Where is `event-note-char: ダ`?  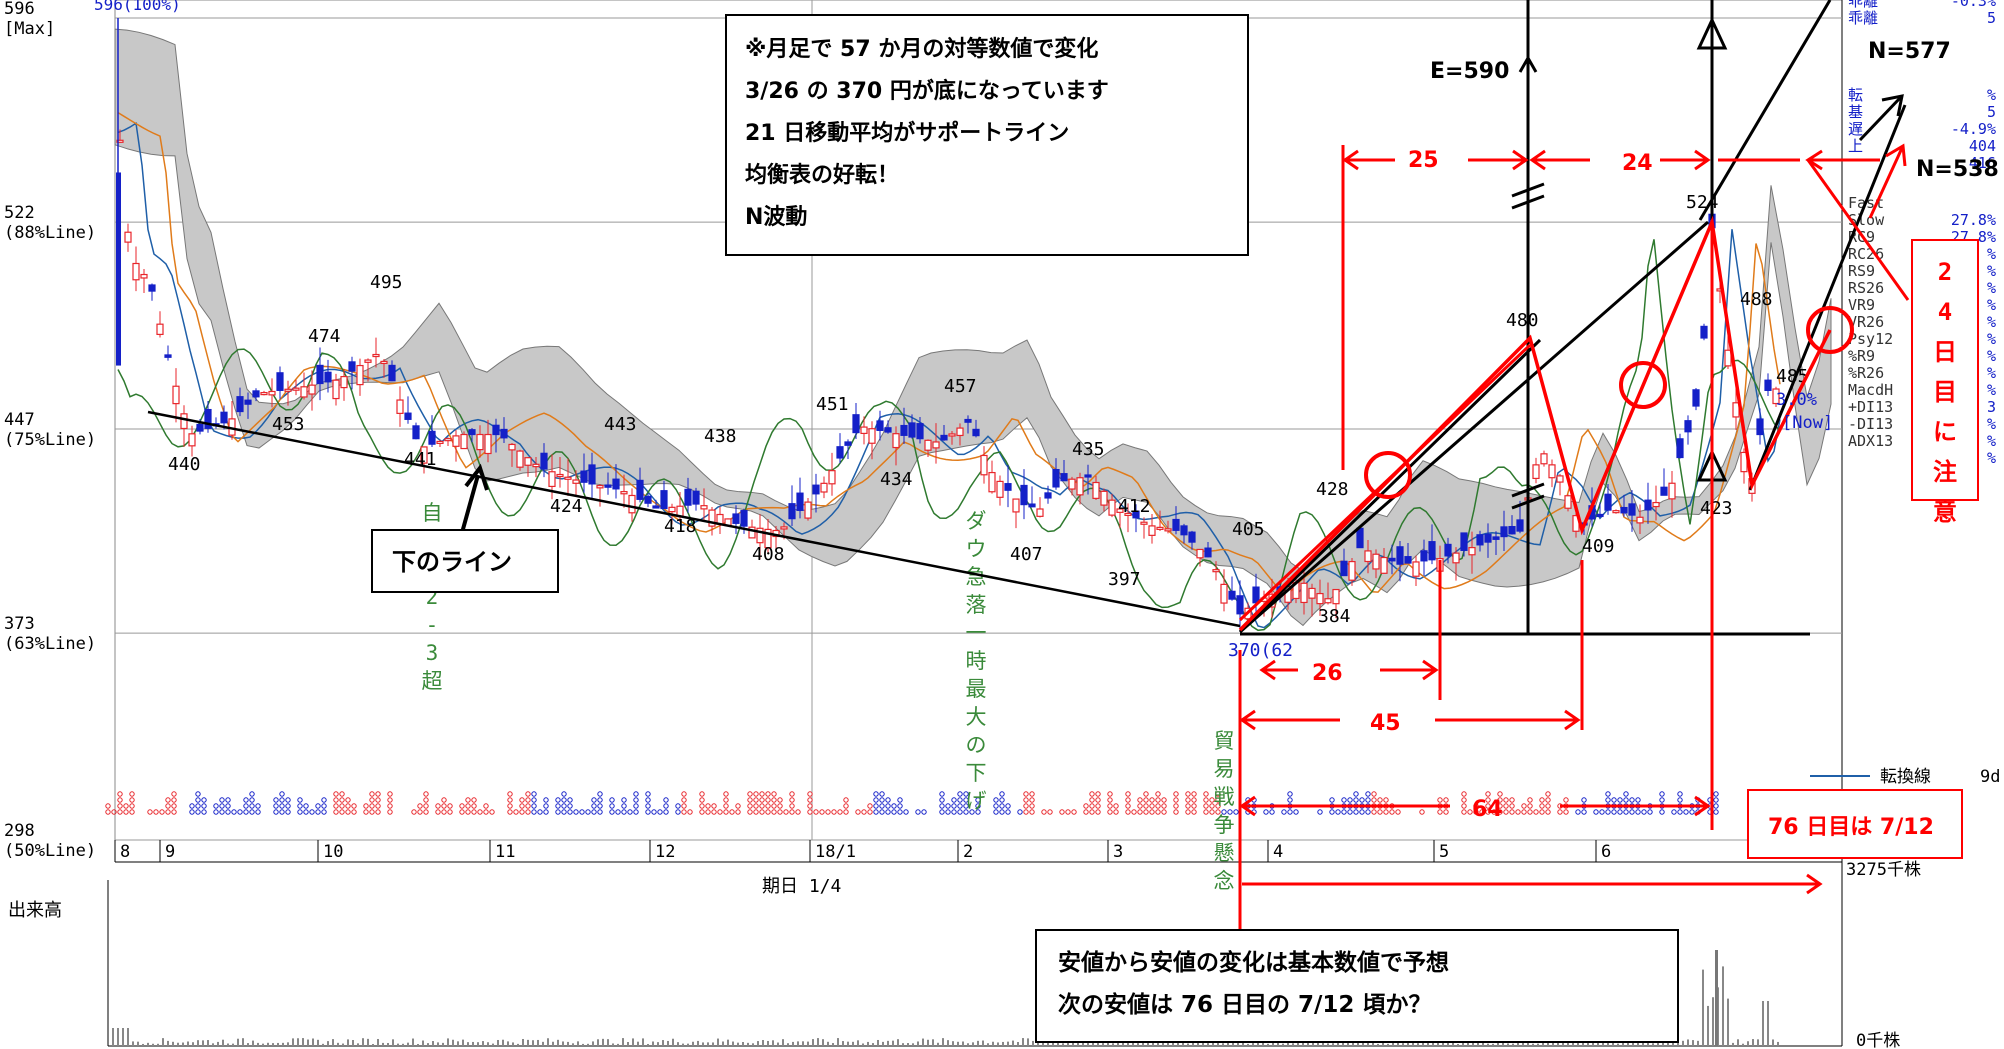
event-note-char: ダ is located at coordinates (976, 521).